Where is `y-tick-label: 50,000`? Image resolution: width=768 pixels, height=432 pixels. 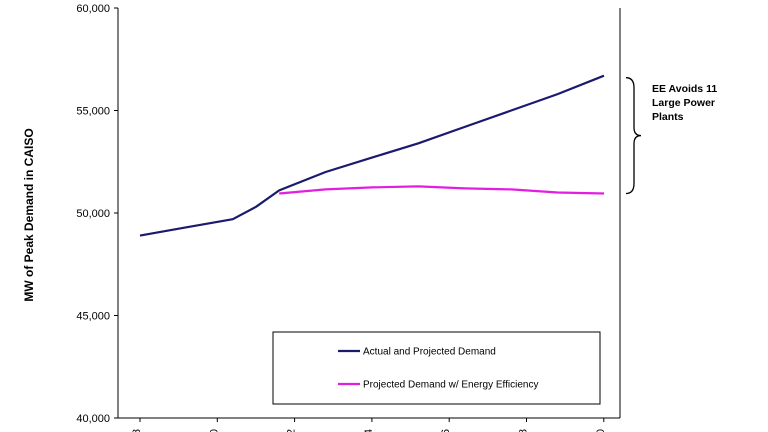
y-tick-label: 50,000 is located at coordinates (93, 214).